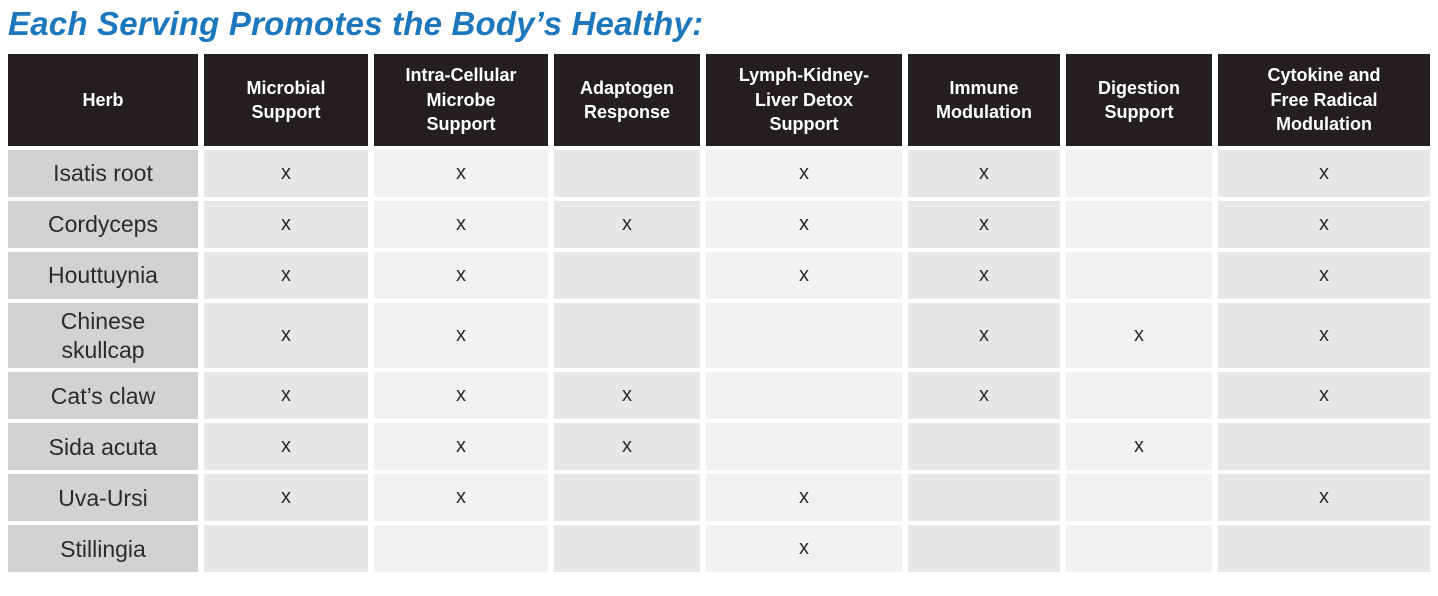  What do you see at coordinates (103, 396) in the screenshot?
I see `herb-name-cell: Cat’s claw` at bounding box center [103, 396].